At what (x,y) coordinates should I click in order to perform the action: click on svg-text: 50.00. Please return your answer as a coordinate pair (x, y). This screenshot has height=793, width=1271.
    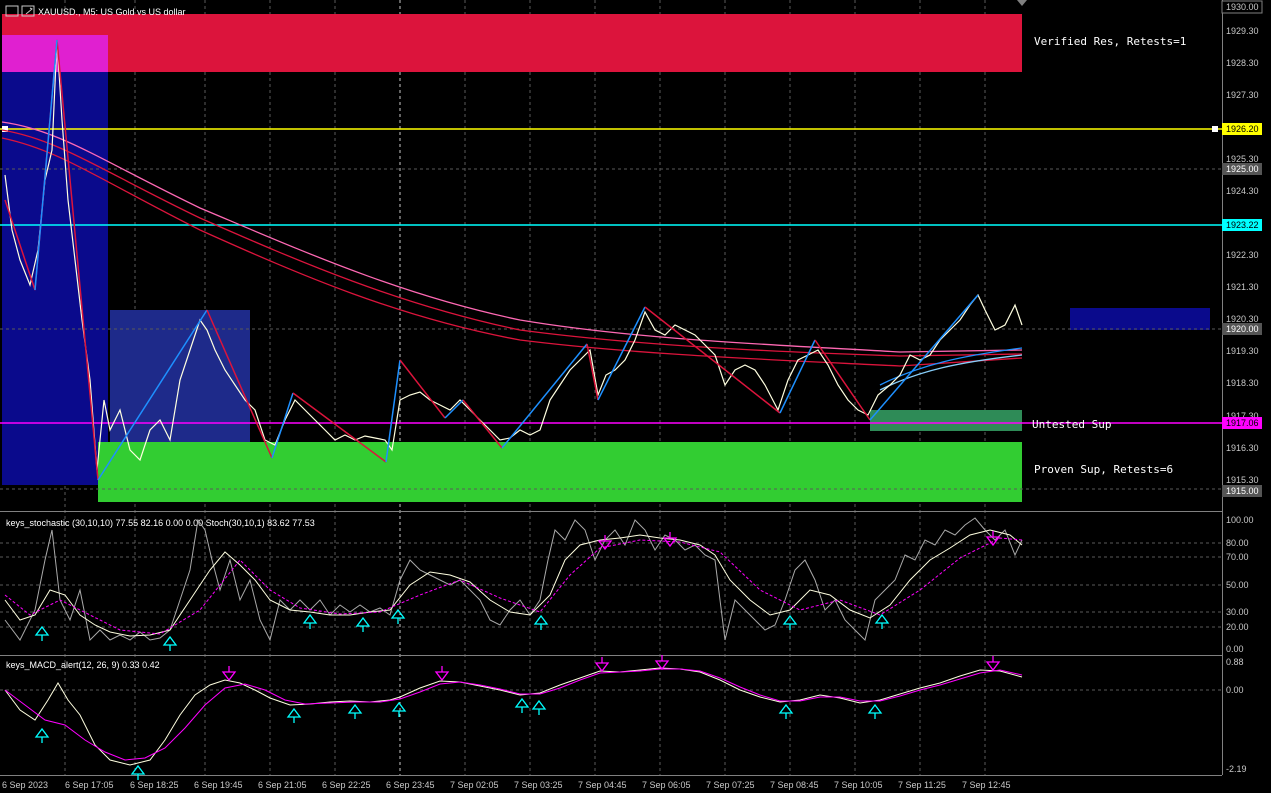
    Looking at the image, I should click on (1237, 585).